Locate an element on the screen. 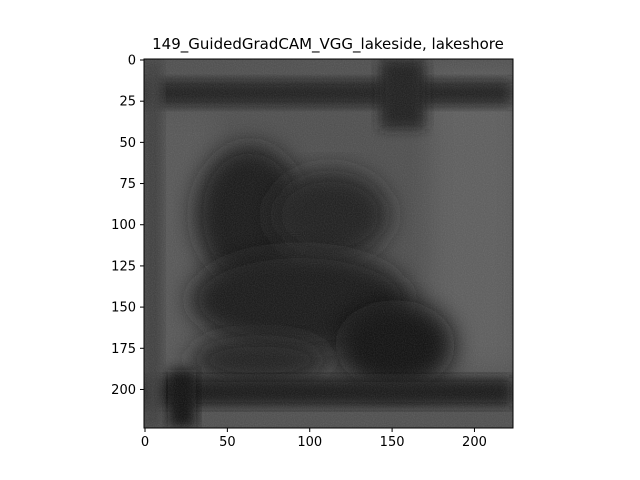 The width and height of the screenshot is (640, 480). y-tick-label: 150 is located at coordinates (123, 308).